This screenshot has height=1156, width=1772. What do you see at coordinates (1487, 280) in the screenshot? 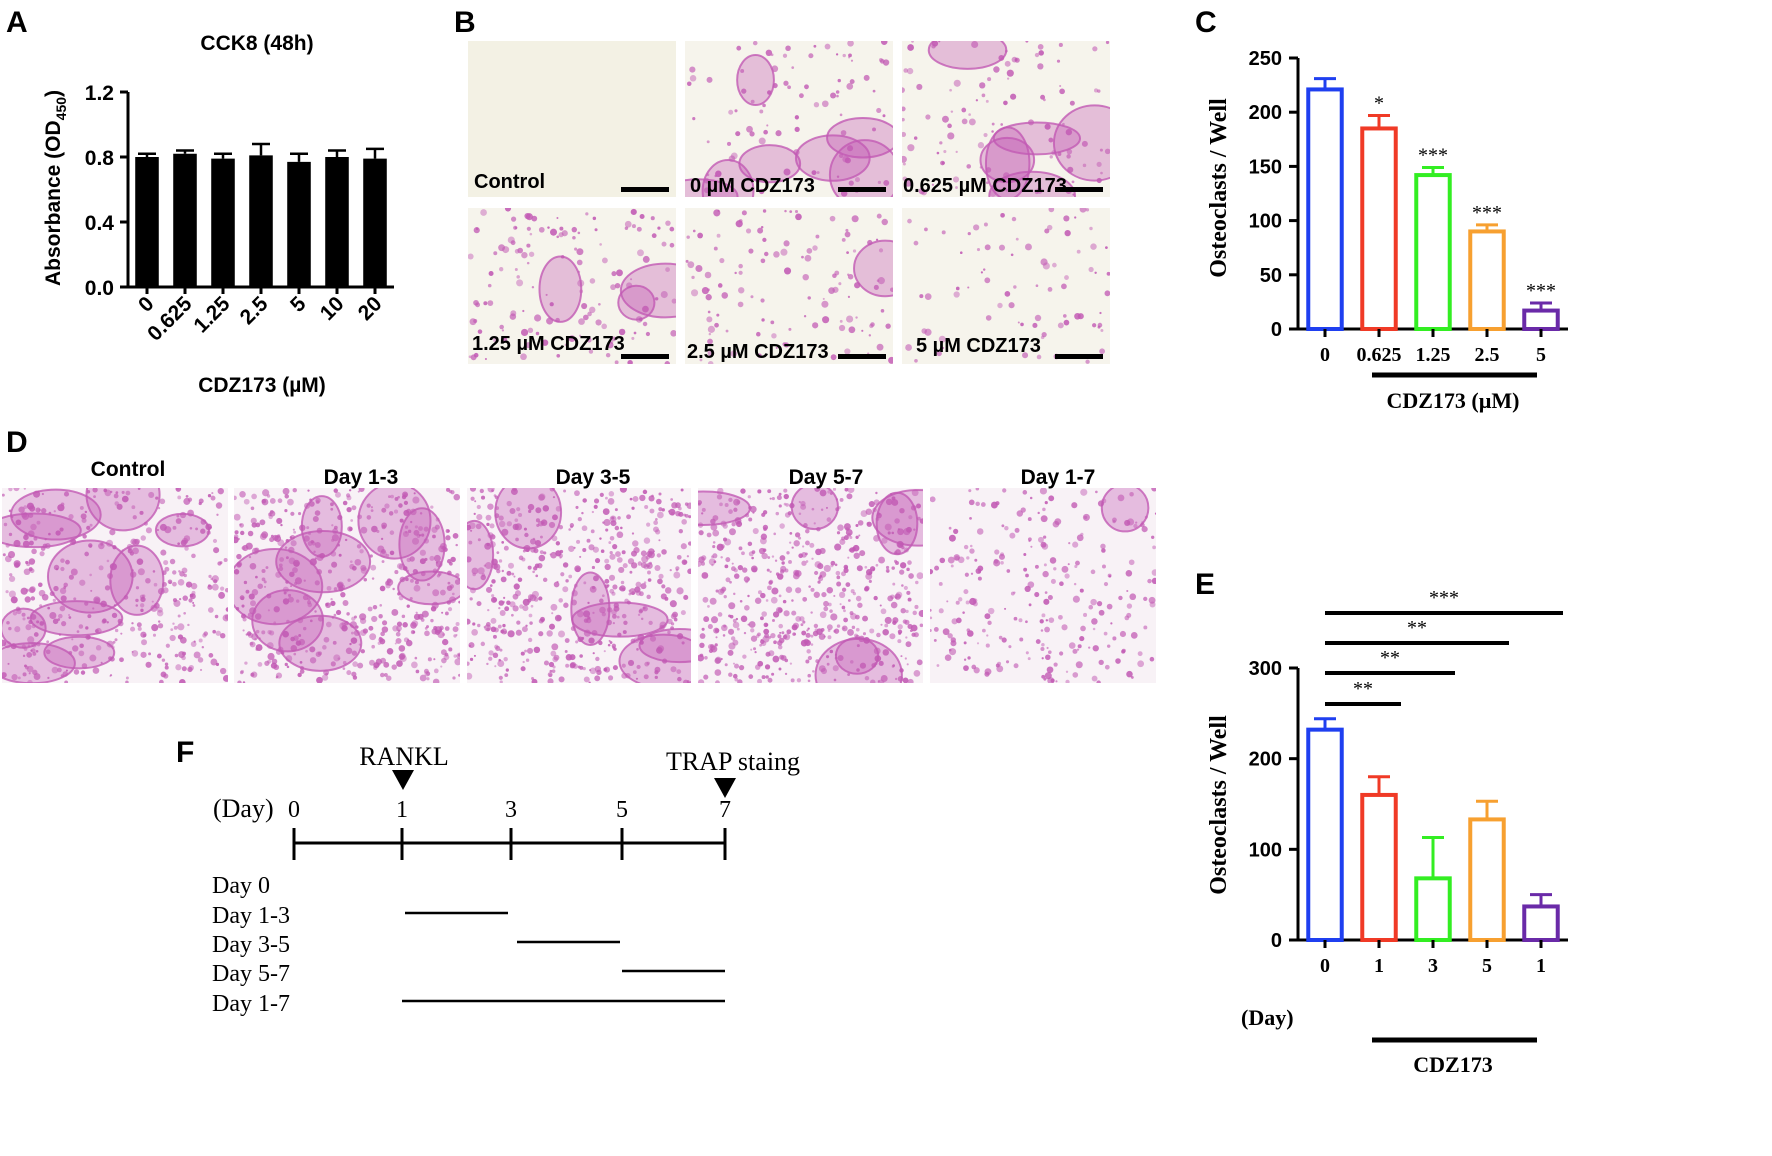
I see `chart-c-bar` at bounding box center [1487, 280].